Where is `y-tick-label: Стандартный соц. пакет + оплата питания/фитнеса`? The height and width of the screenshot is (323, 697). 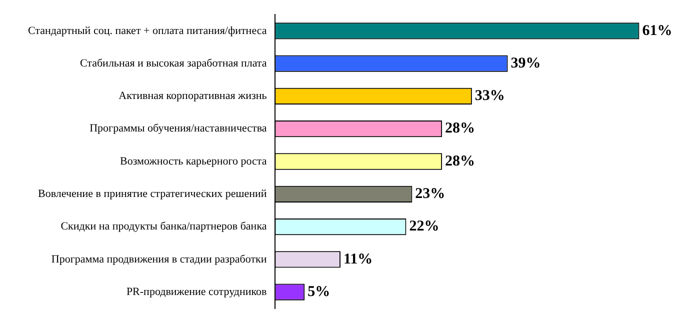 y-tick-label: Стандартный соц. пакет + оплата питания/фитнеса is located at coordinates (147, 30).